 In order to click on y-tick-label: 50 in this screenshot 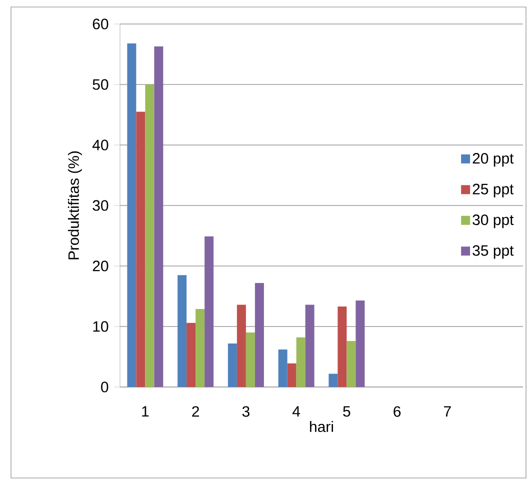, I will do `click(100, 84)`.